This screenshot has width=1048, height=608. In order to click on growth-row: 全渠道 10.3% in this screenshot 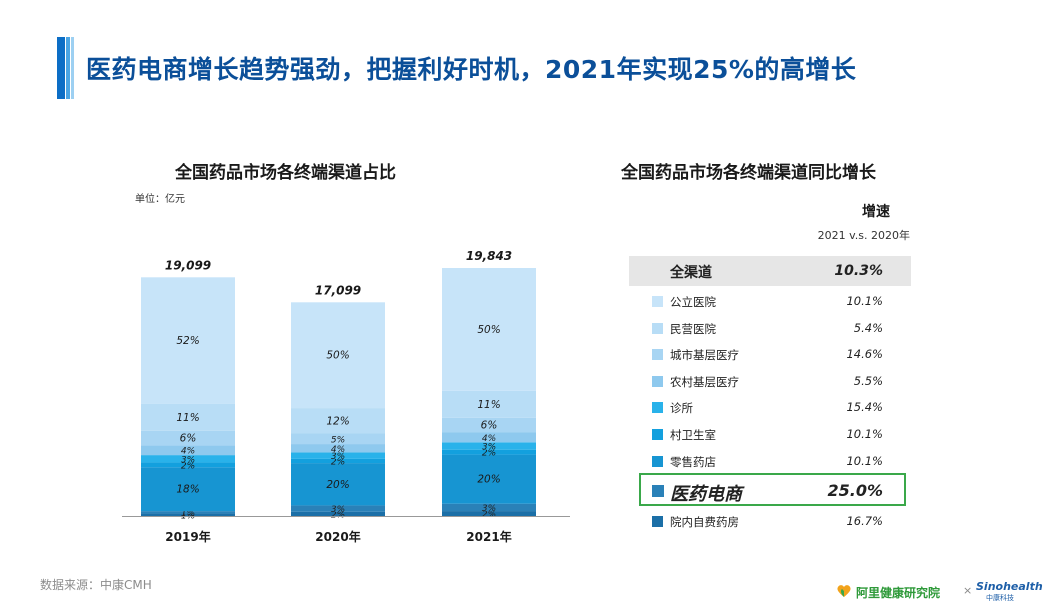, I will do `click(770, 271)`.